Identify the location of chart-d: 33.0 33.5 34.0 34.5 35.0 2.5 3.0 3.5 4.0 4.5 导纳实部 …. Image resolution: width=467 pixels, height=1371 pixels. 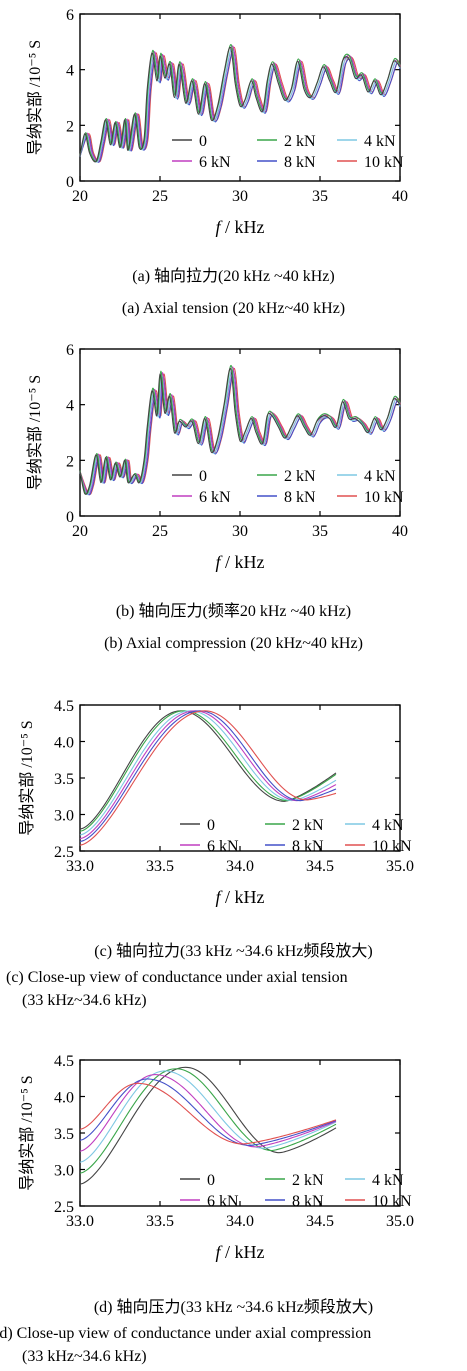
(216, 1157).